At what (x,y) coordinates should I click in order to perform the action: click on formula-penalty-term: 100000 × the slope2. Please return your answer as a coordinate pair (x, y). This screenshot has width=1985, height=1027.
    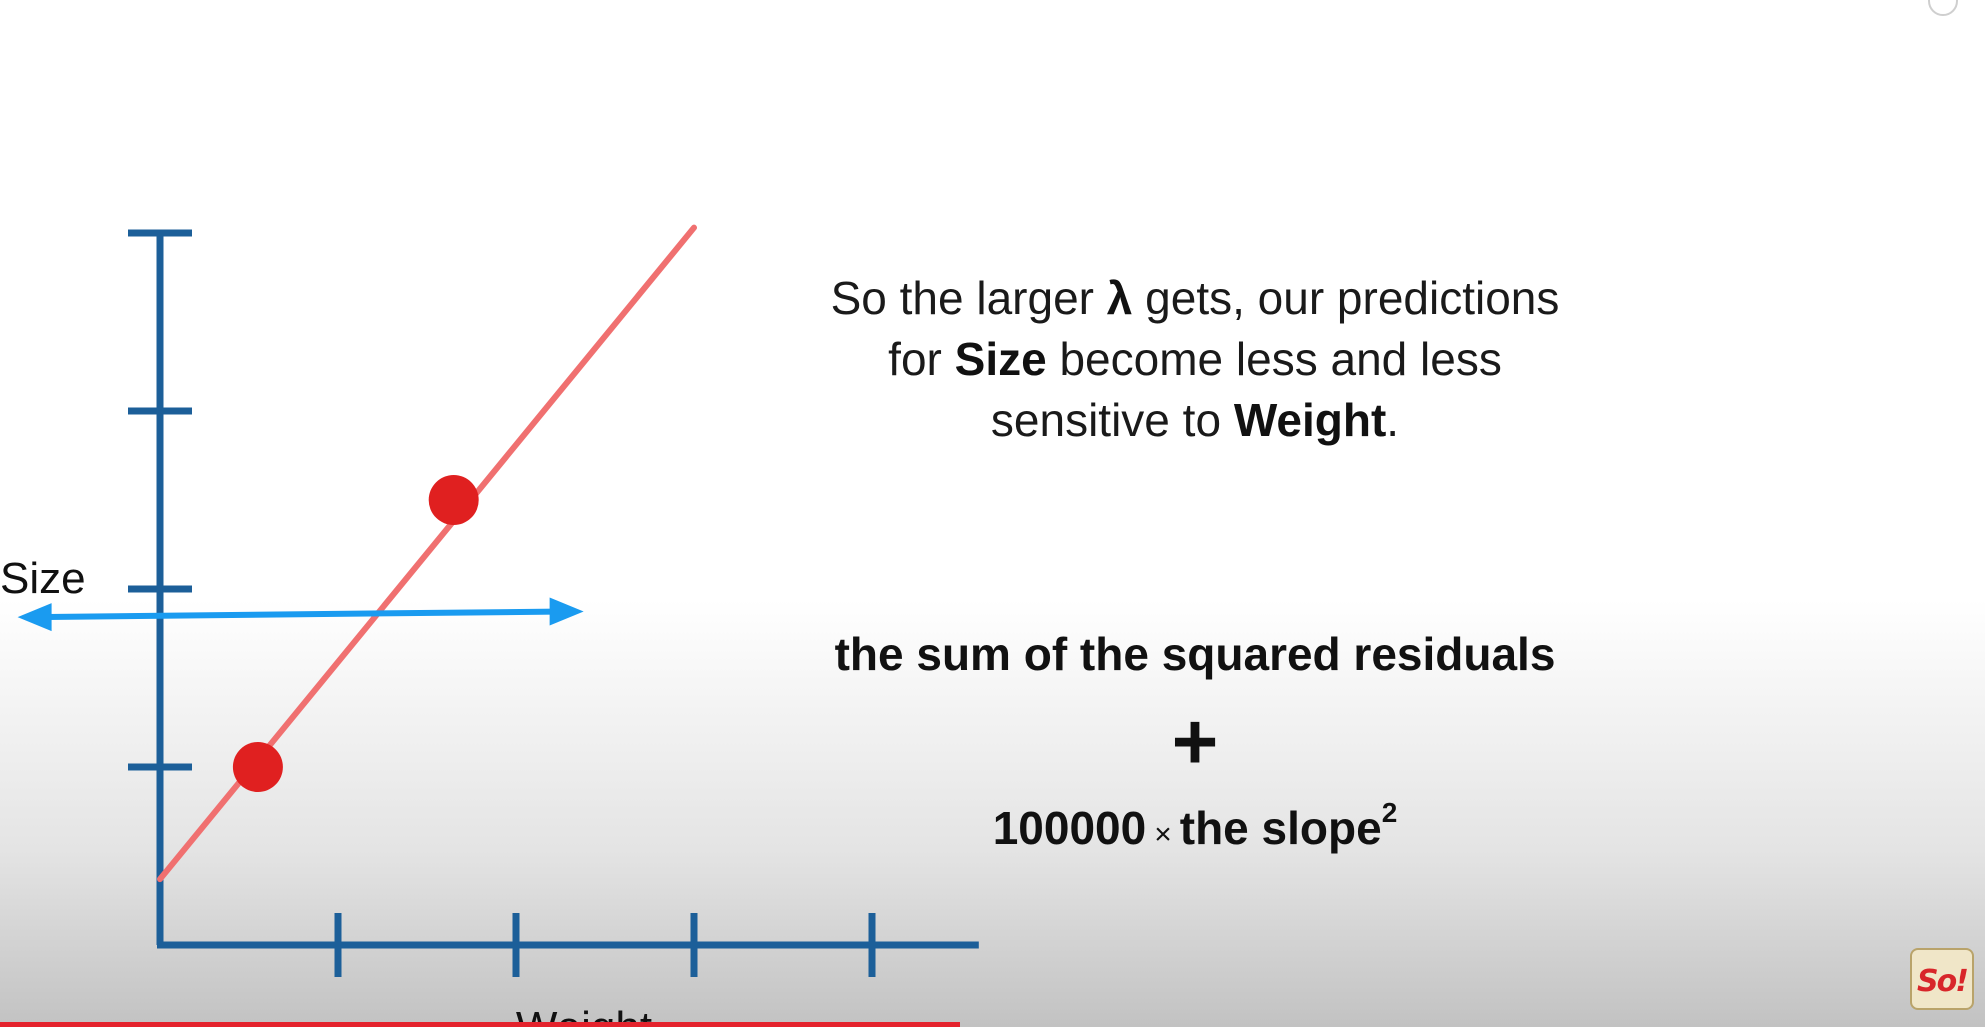
    Looking at the image, I should click on (1195, 831).